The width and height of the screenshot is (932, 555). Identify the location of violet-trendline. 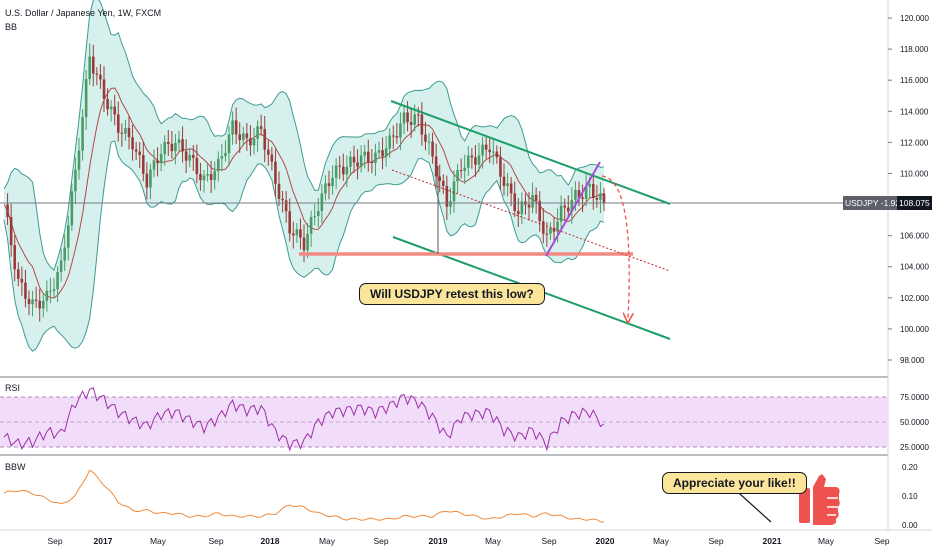
(573, 209).